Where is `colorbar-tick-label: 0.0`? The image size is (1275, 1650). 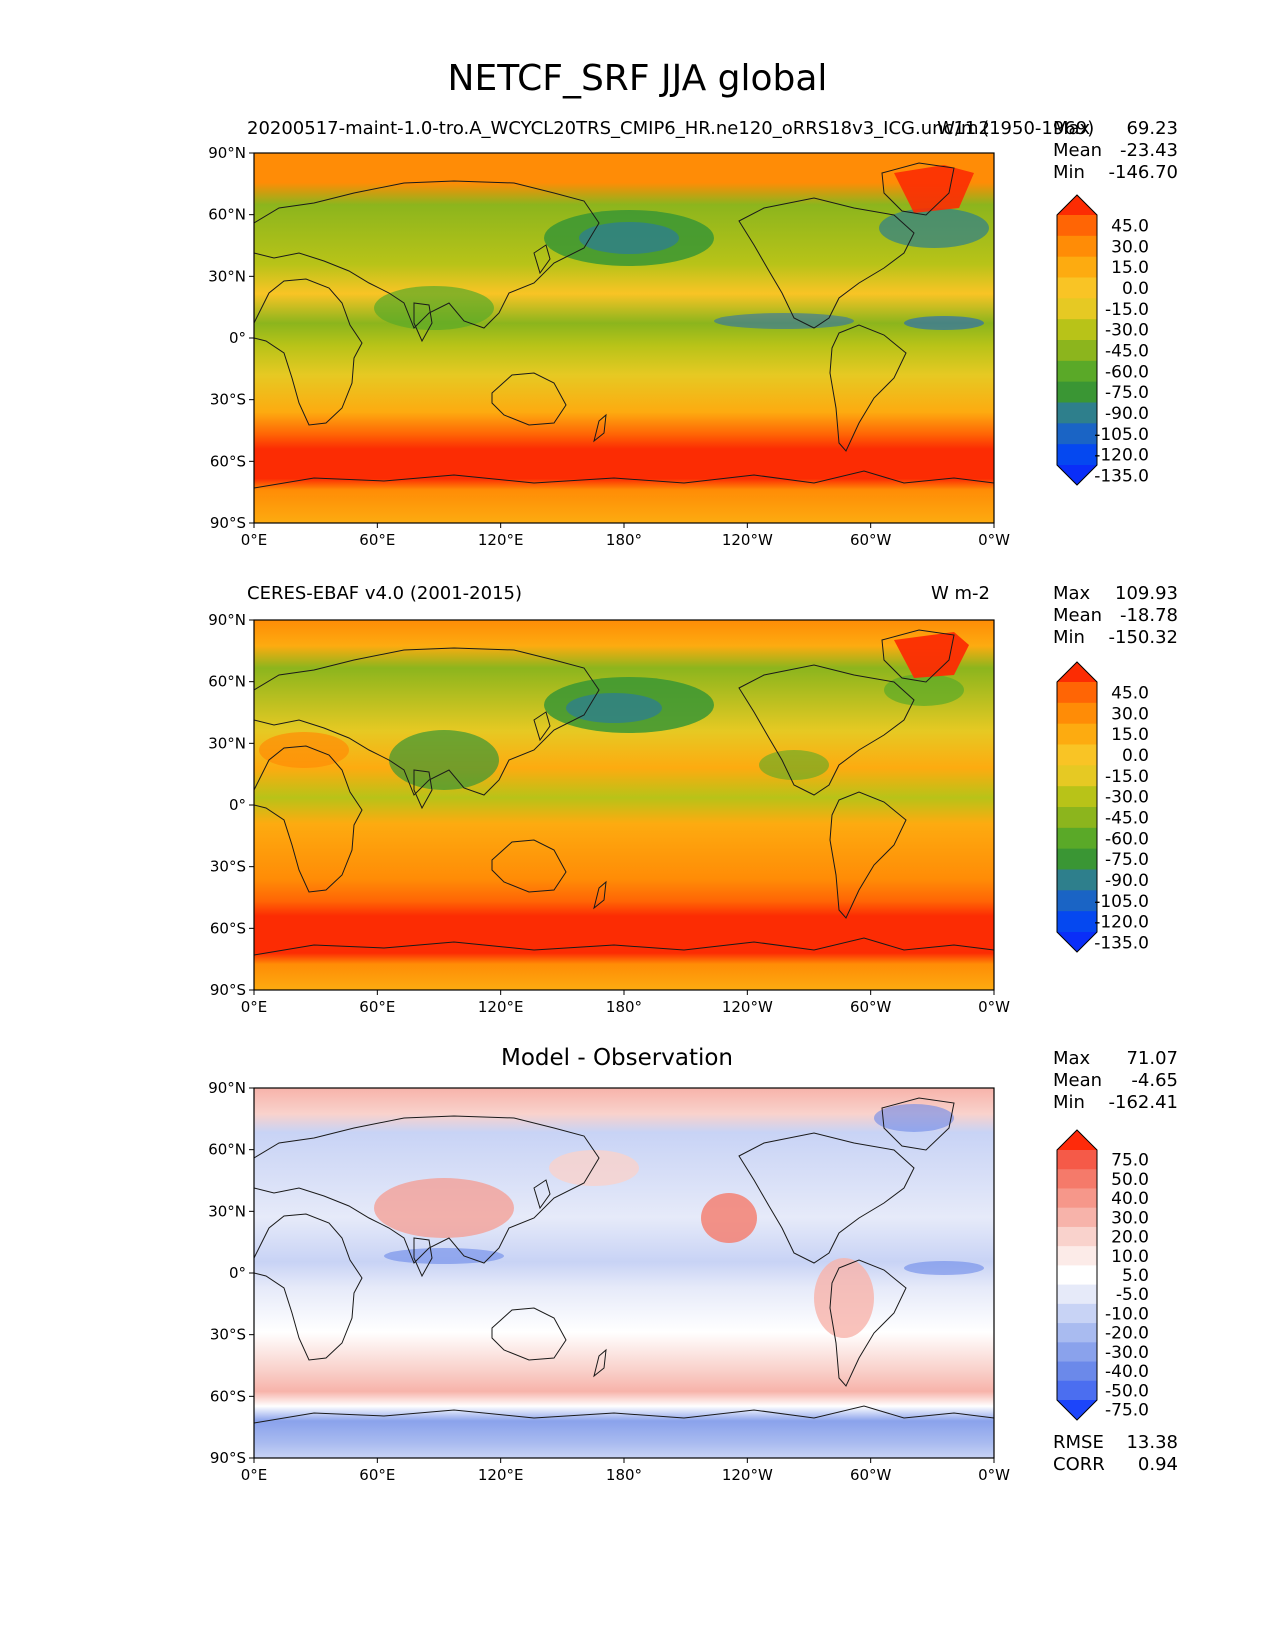
colorbar-tick-label: 0.0 is located at coordinates (1135, 756).